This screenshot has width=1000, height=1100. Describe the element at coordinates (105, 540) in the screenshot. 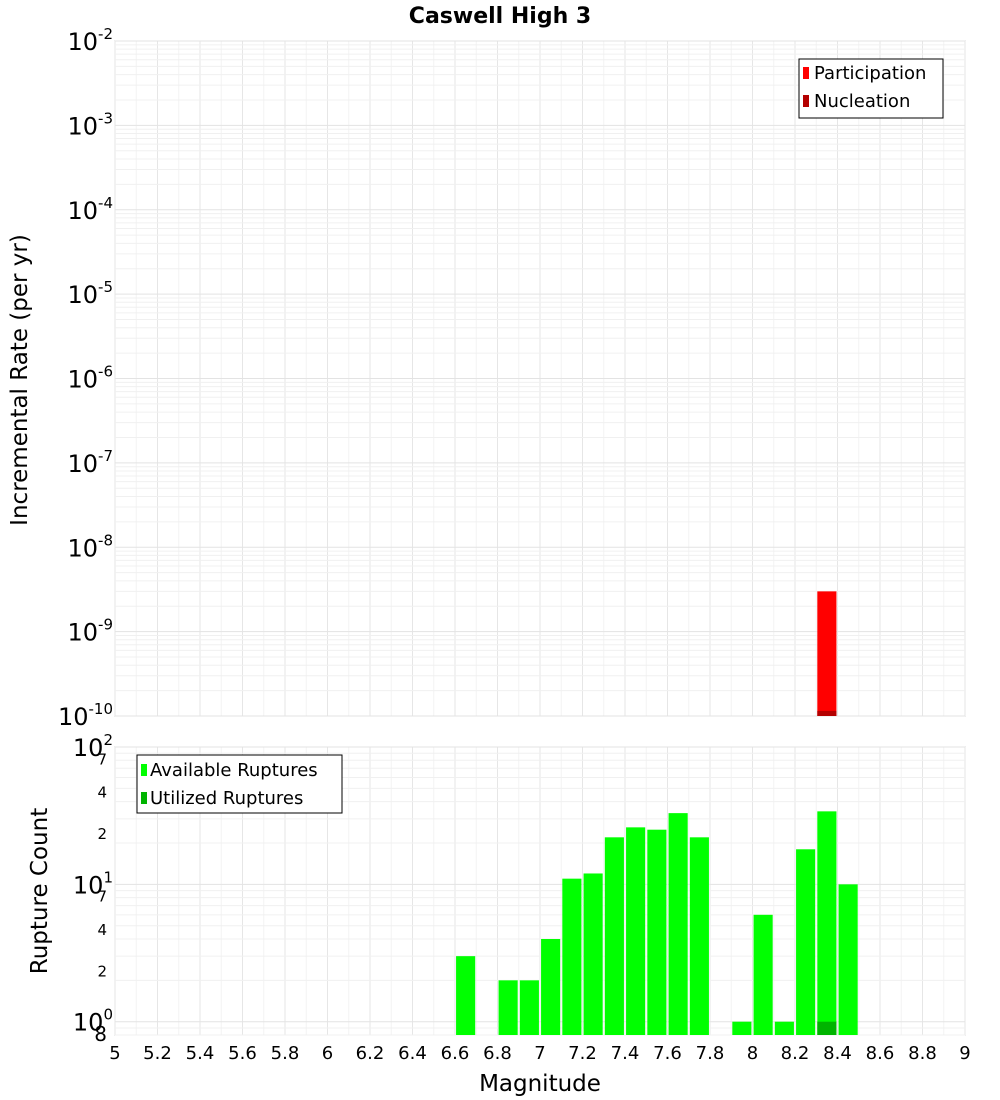

I see `top-y-tick-label-exponent: -8` at that location.